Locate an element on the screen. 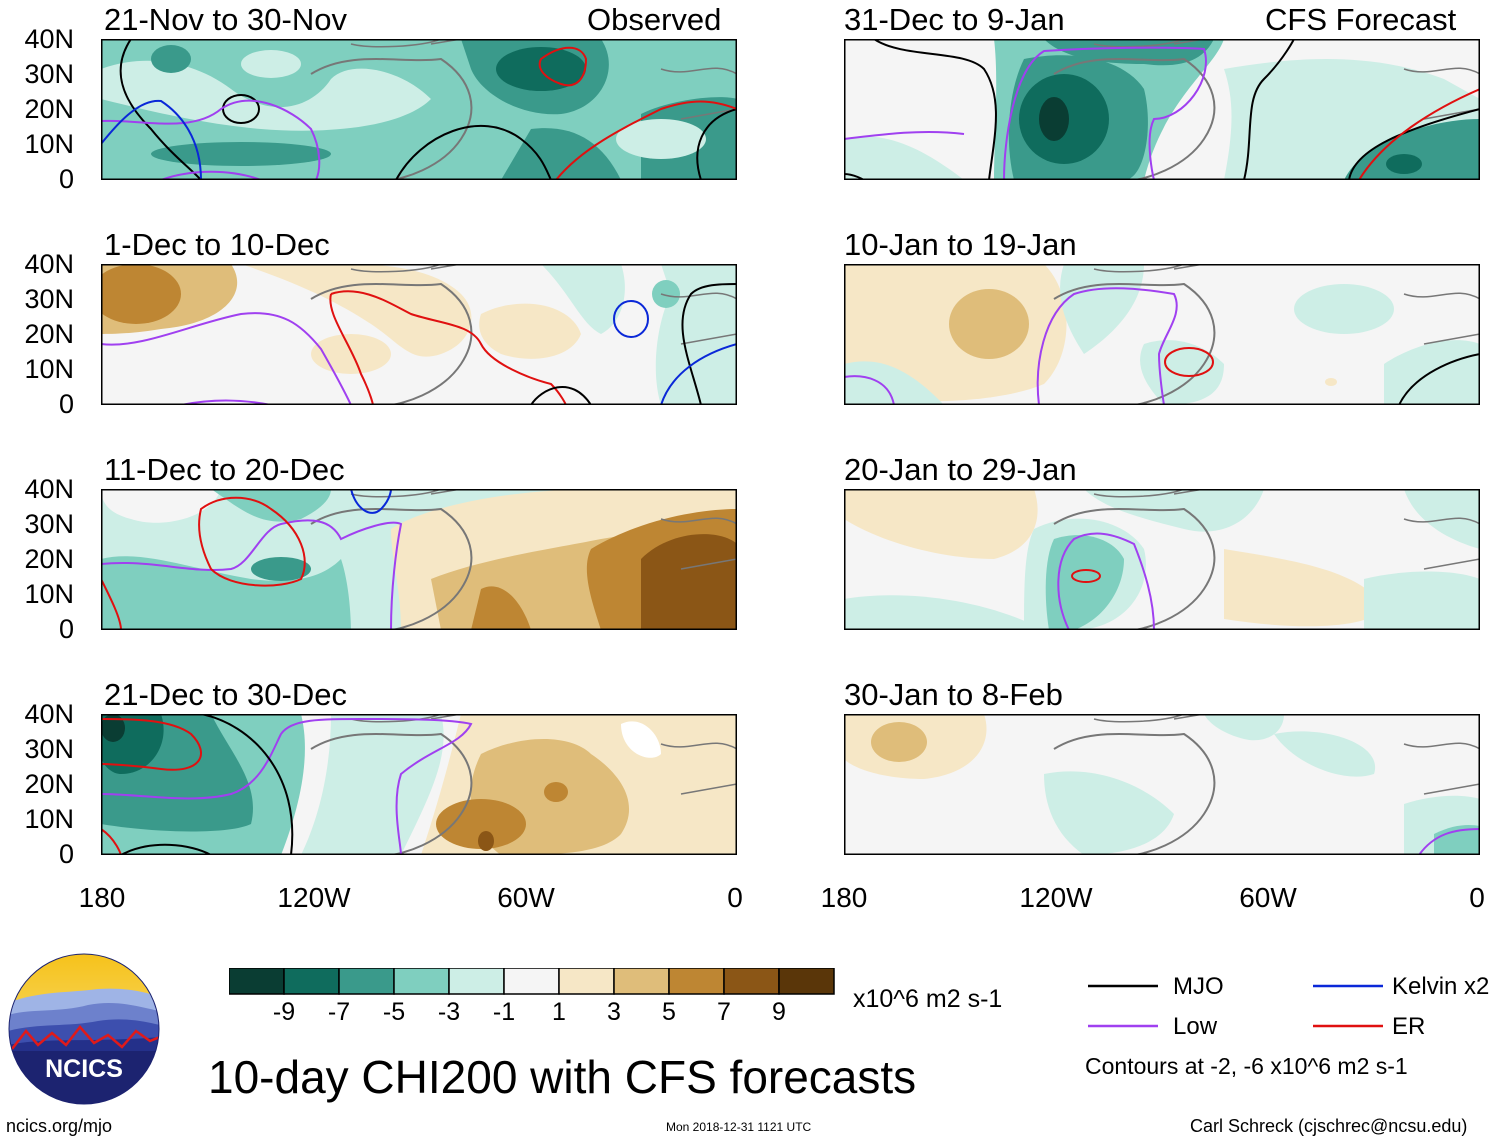 The width and height of the screenshot is (1510, 1141). field-pos3 is located at coordinates (989, 324).